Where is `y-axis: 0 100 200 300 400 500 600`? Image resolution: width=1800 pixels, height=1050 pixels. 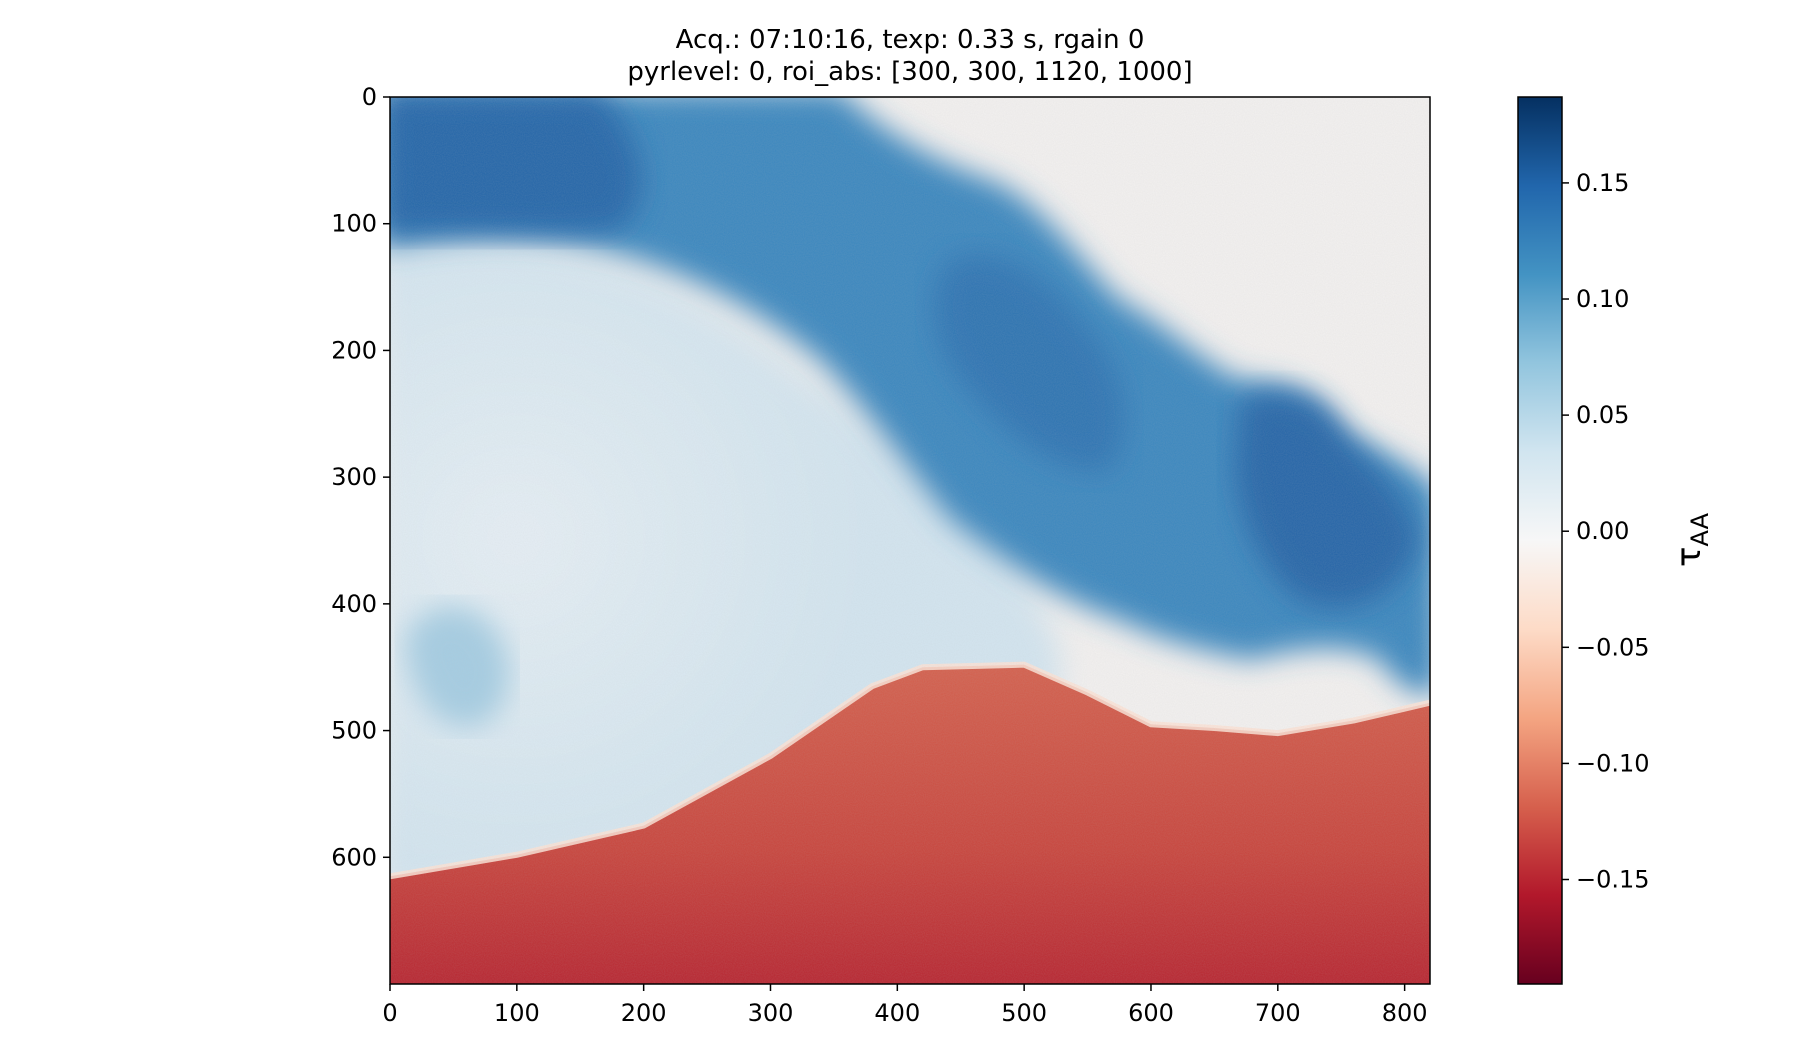 y-axis: 0 100 200 300 400 500 600 is located at coordinates (360, 477).